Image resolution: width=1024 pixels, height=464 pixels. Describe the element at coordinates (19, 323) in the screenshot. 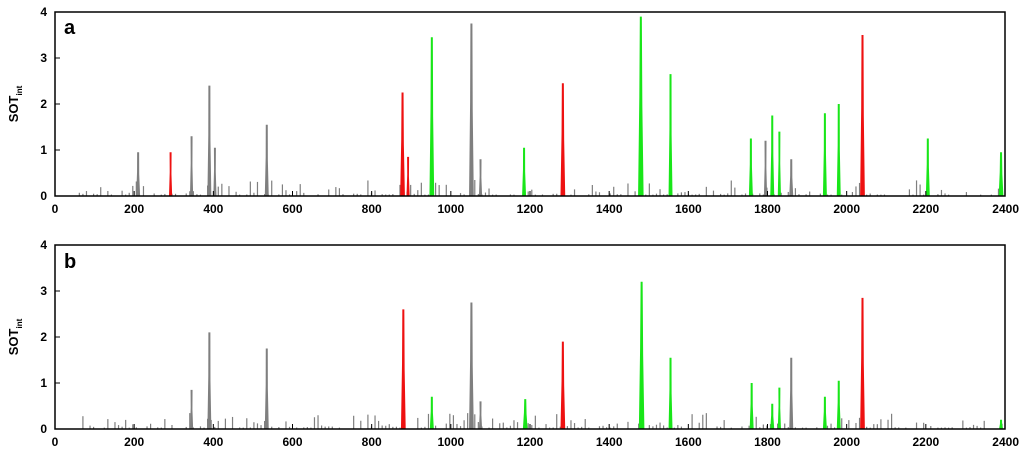

I see `panel-b-y-label-sub: int` at that location.